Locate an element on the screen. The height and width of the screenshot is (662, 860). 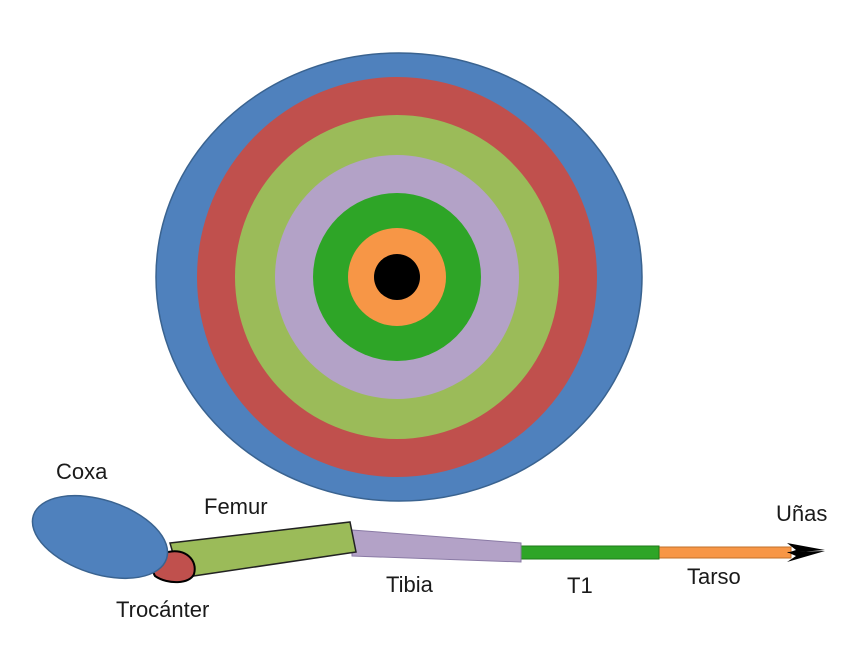
leg-drawing is located at coordinates (428, 539).